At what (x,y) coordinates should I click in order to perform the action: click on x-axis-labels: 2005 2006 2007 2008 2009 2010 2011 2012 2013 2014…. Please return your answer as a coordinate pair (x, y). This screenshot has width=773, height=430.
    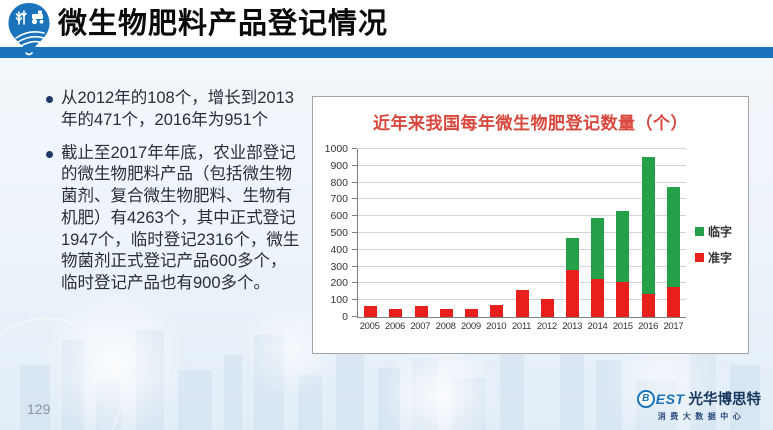
    Looking at the image, I should click on (521, 325).